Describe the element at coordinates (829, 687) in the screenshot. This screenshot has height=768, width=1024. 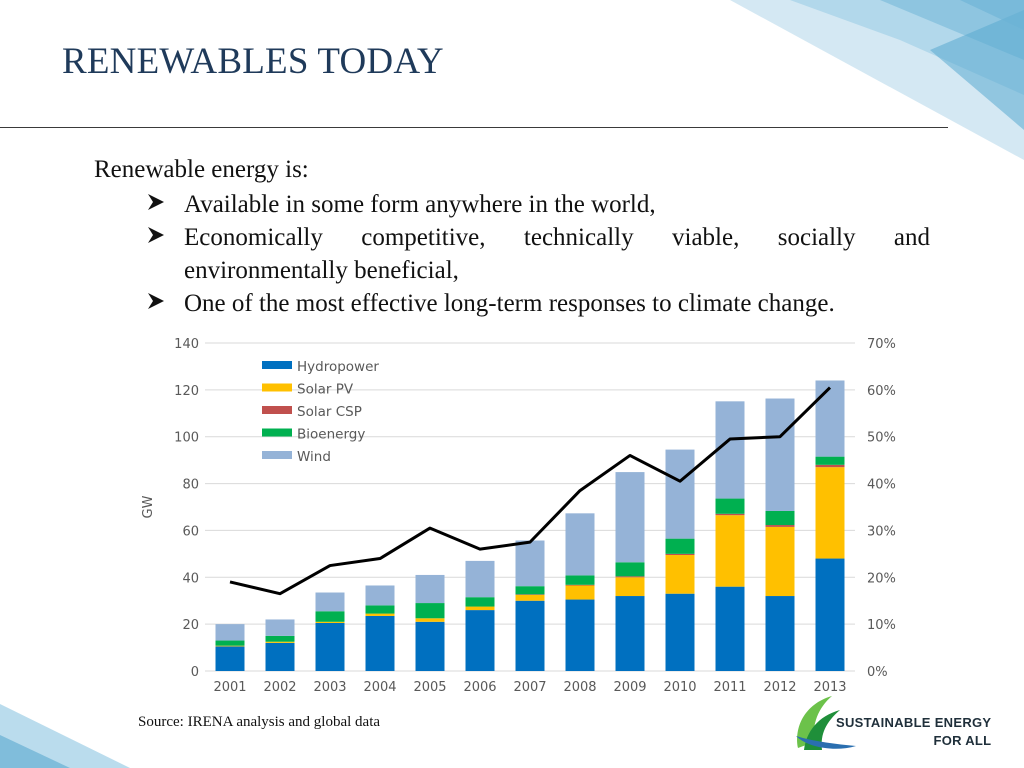
I see `x-tick-label: 2013` at that location.